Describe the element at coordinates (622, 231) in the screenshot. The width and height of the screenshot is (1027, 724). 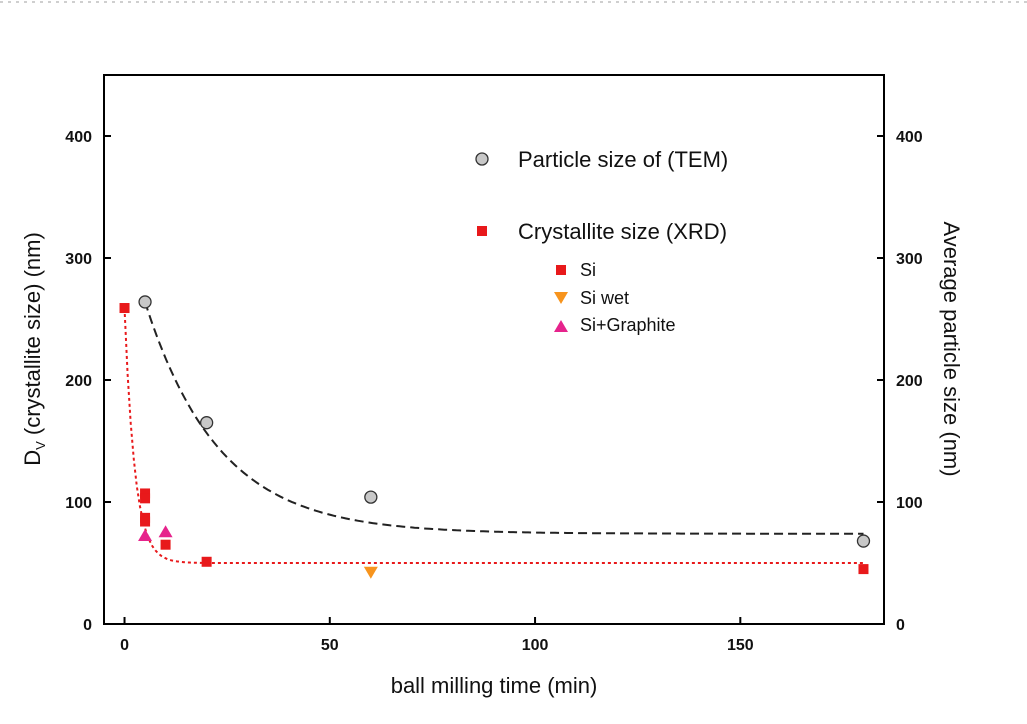
I see `legend-label-xrd: Crystallite size (XRD)` at that location.